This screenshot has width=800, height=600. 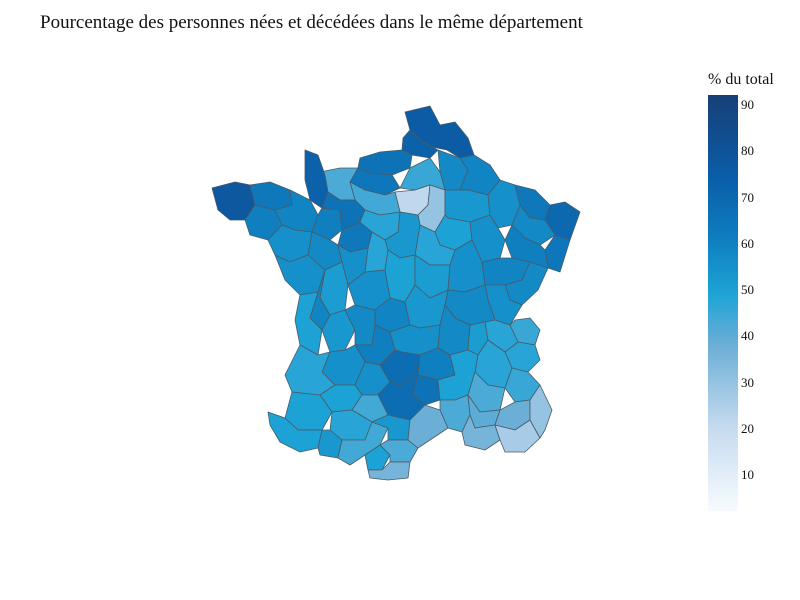 I want to click on region-aude, so click(x=399, y=451).